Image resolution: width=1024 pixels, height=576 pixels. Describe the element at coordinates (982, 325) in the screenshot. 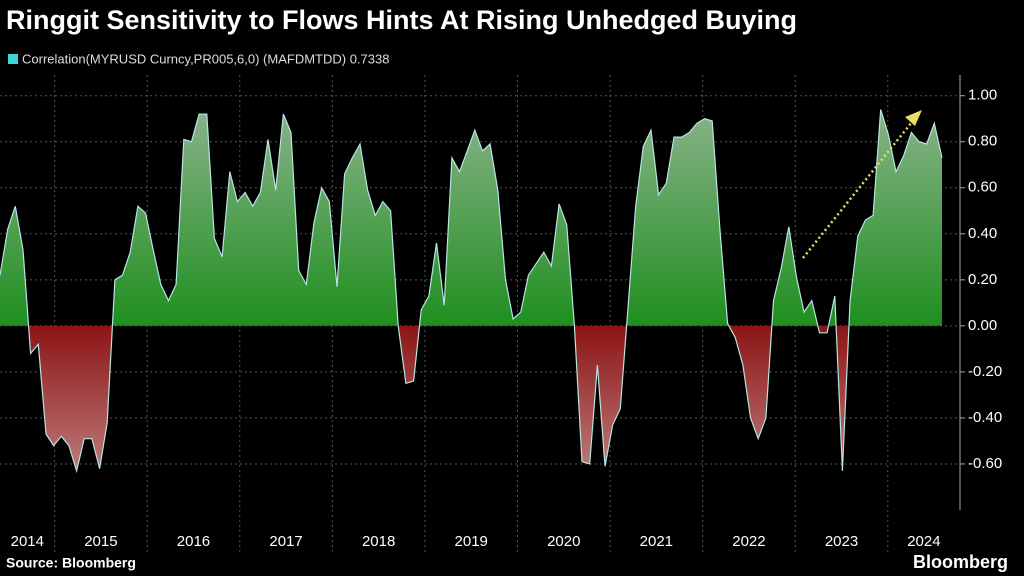

I see `y-tick-label: 0.00` at that location.